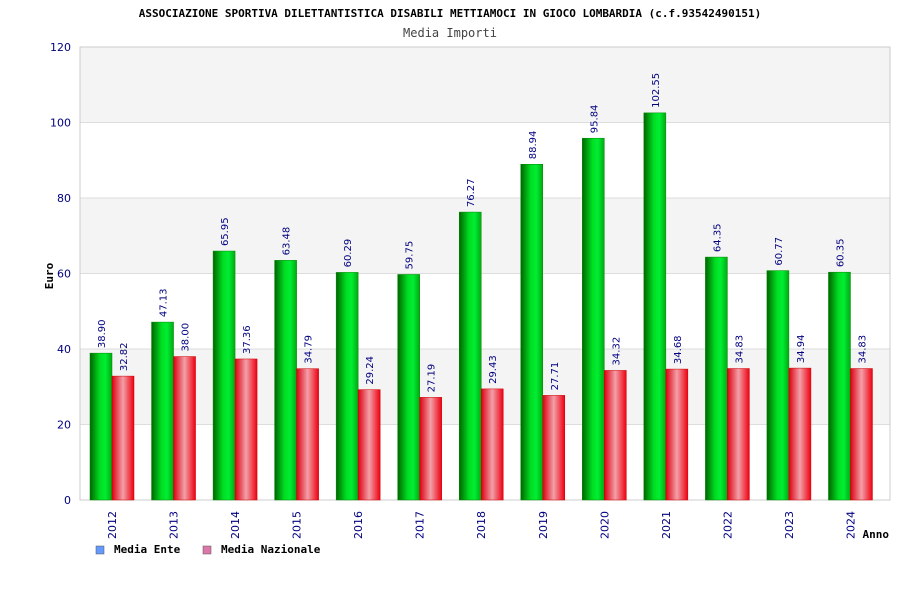 Image resolution: width=900 pixels, height=600 pixels. I want to click on x-tick-label: 2014, so click(235, 525).